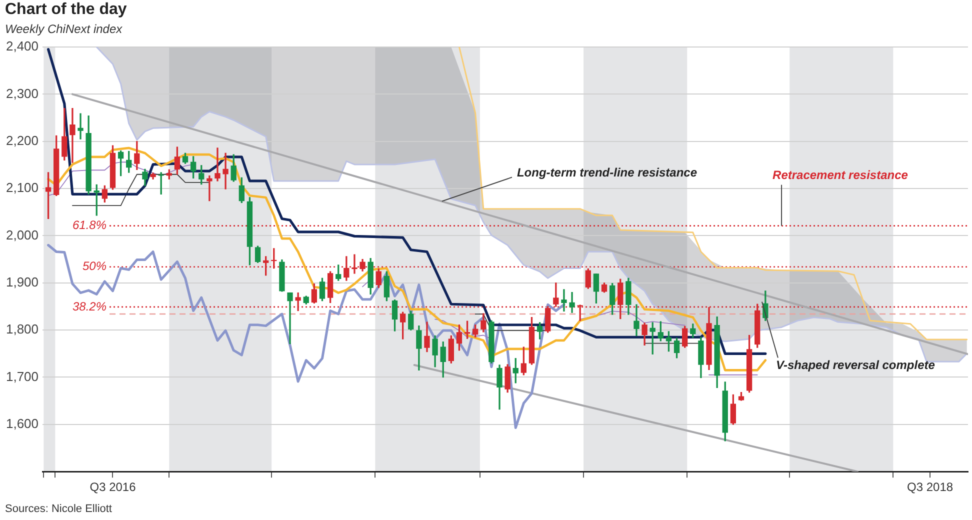  Describe the element at coordinates (22, 234) in the screenshot. I see `y-tick-label: 2,000` at that location.